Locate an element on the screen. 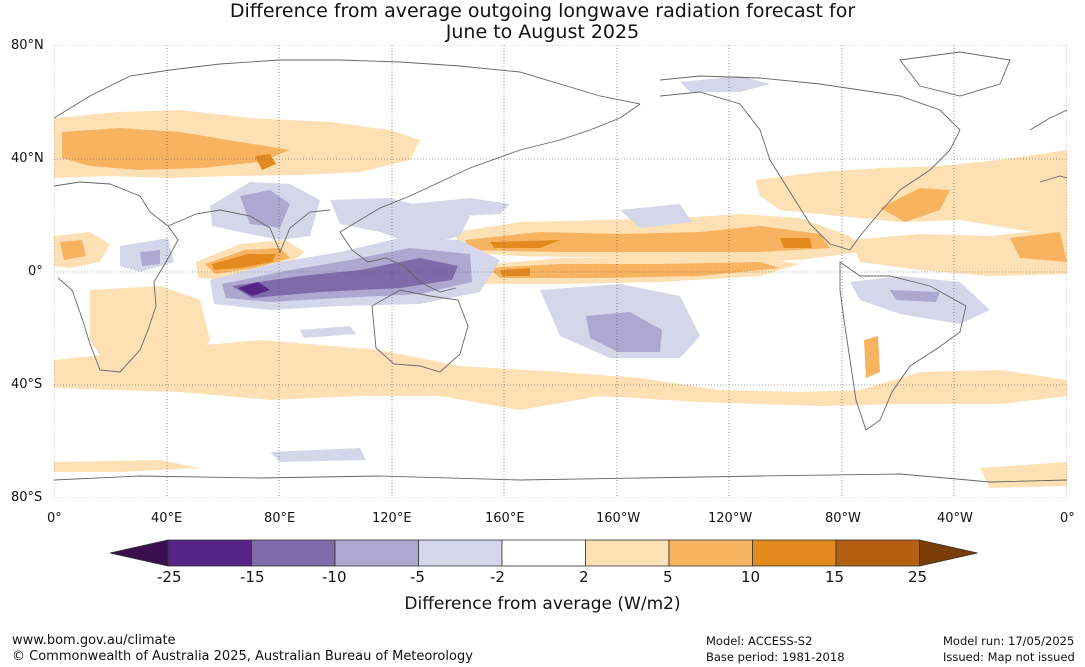 This screenshot has height=667, width=1085. website-text: www.bom.gov.au/climate is located at coordinates (94, 640).